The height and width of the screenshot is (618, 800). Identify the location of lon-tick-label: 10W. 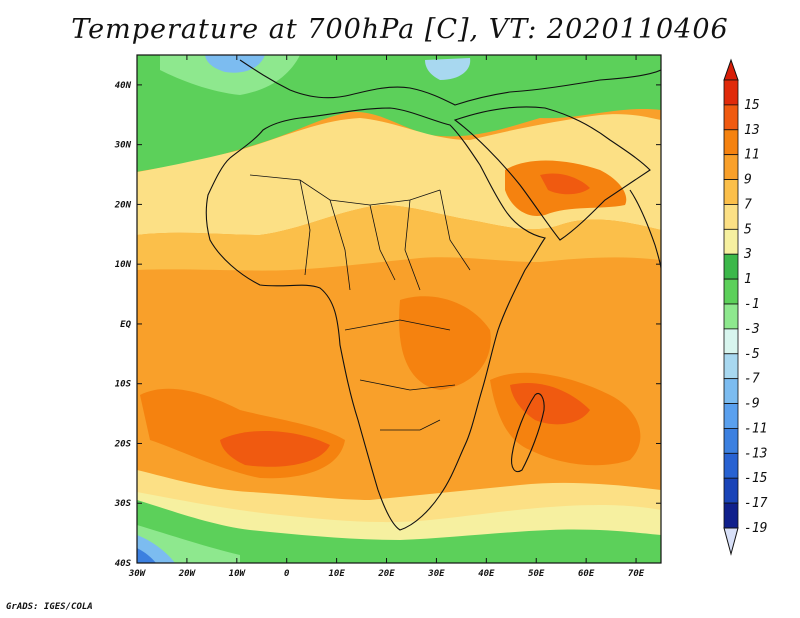
(238, 574).